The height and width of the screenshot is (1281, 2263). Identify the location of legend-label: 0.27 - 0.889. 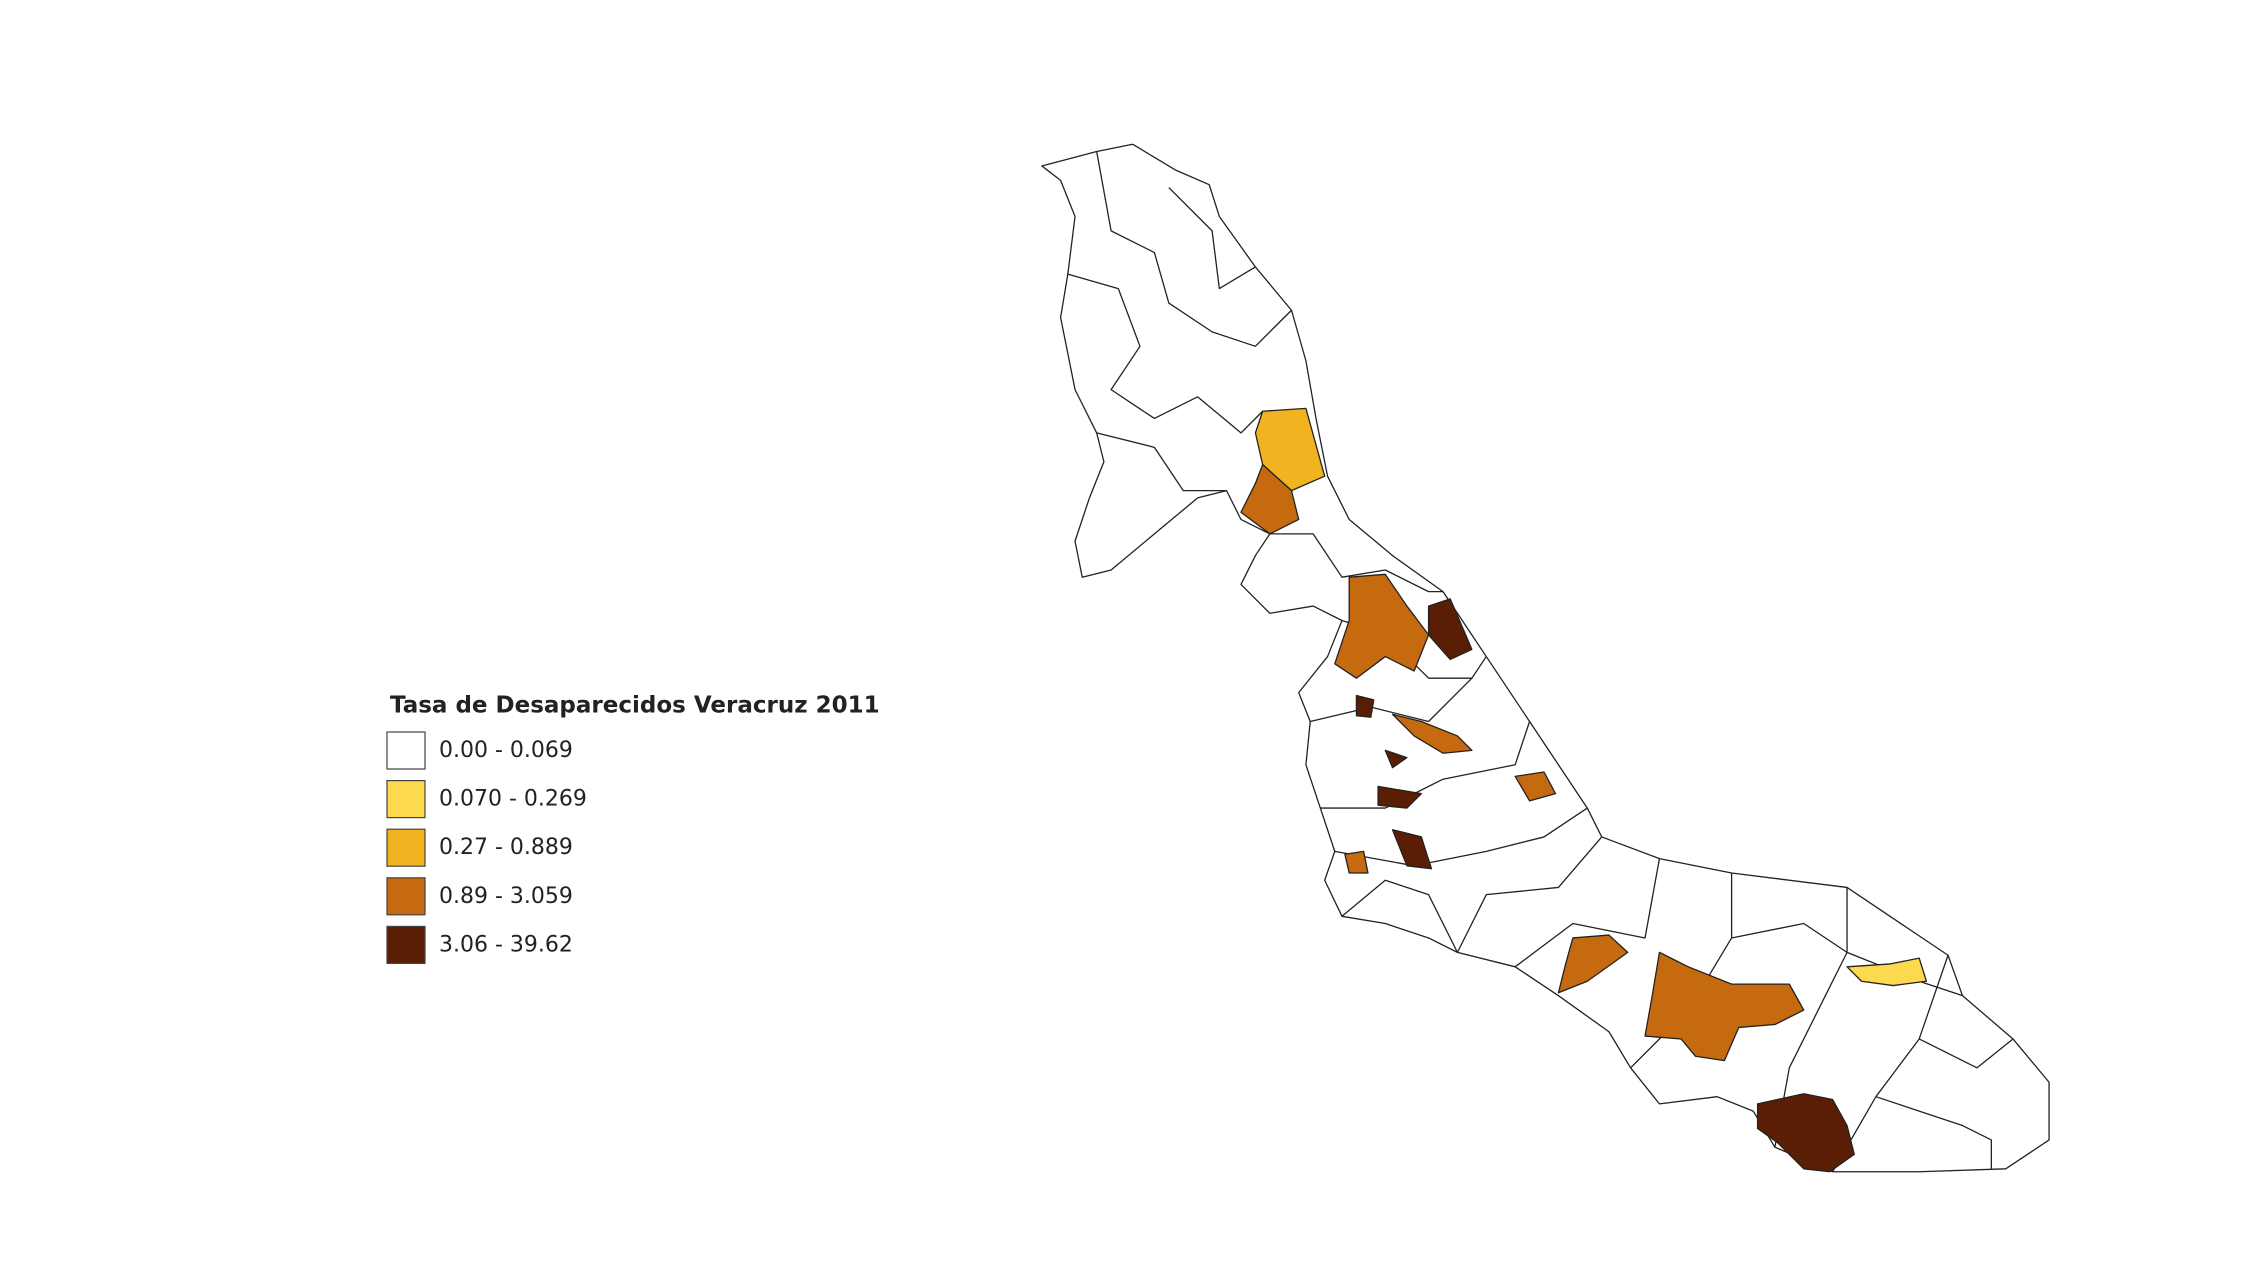
(506, 847).